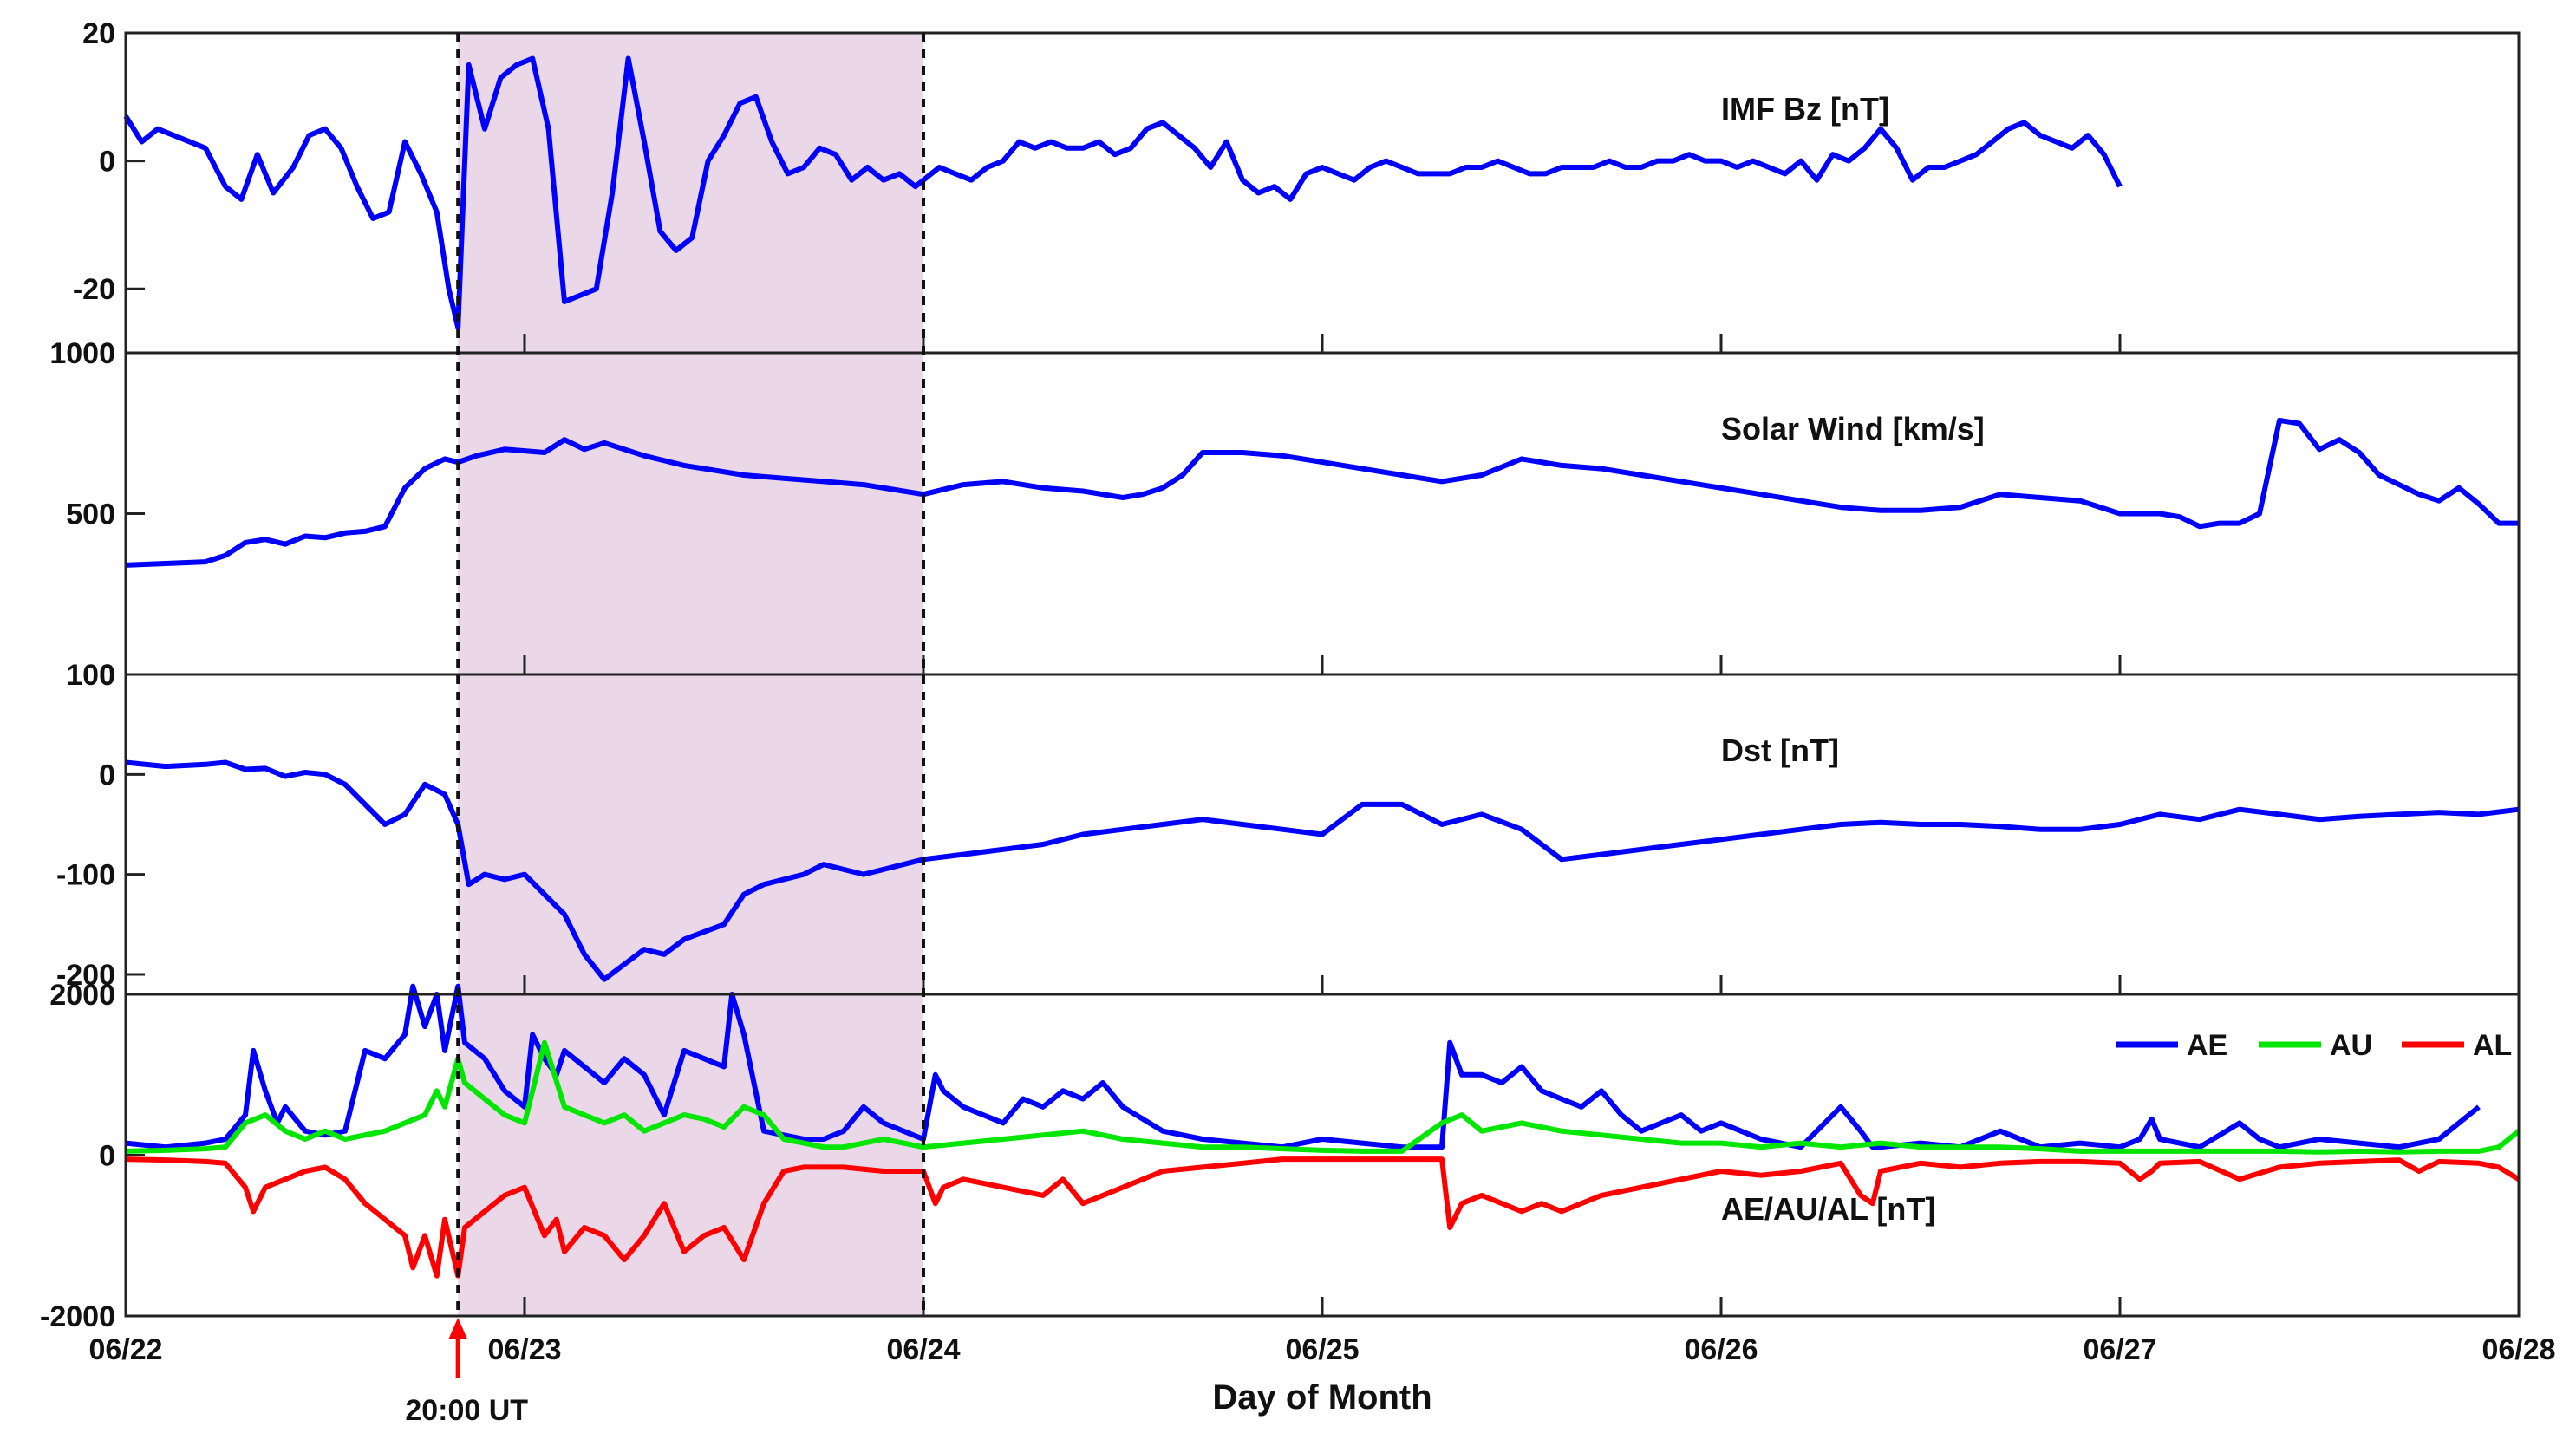  What do you see at coordinates (458, 1328) in the screenshot?
I see `event-arrow-head` at bounding box center [458, 1328].